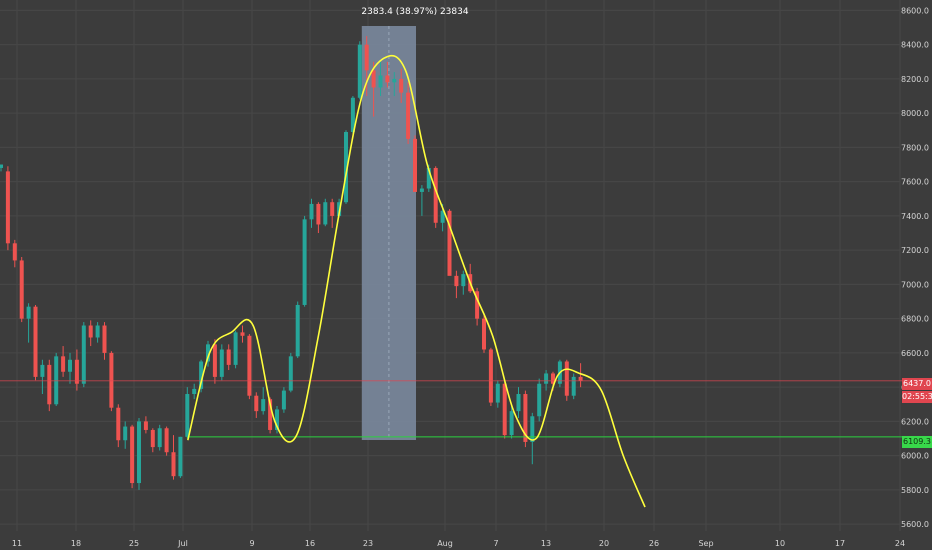  Describe the element at coordinates (915, 456) in the screenshot. I see `price-tick-label: 6000.0` at that location.